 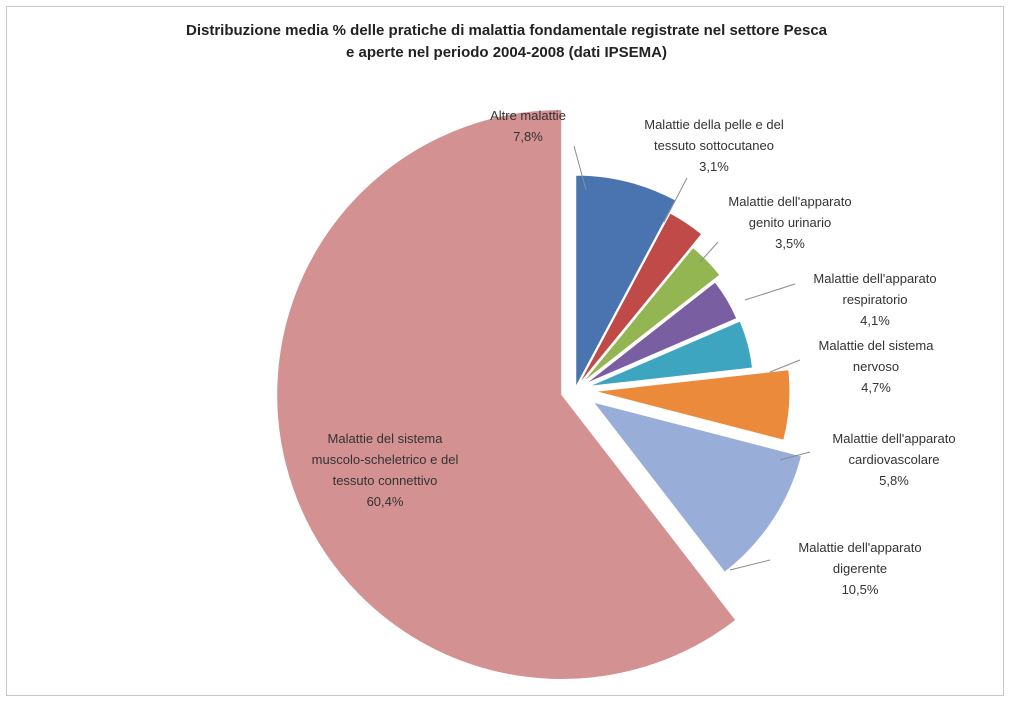 What do you see at coordinates (714, 166) in the screenshot?
I see `data-label-value: 3,1%` at bounding box center [714, 166].